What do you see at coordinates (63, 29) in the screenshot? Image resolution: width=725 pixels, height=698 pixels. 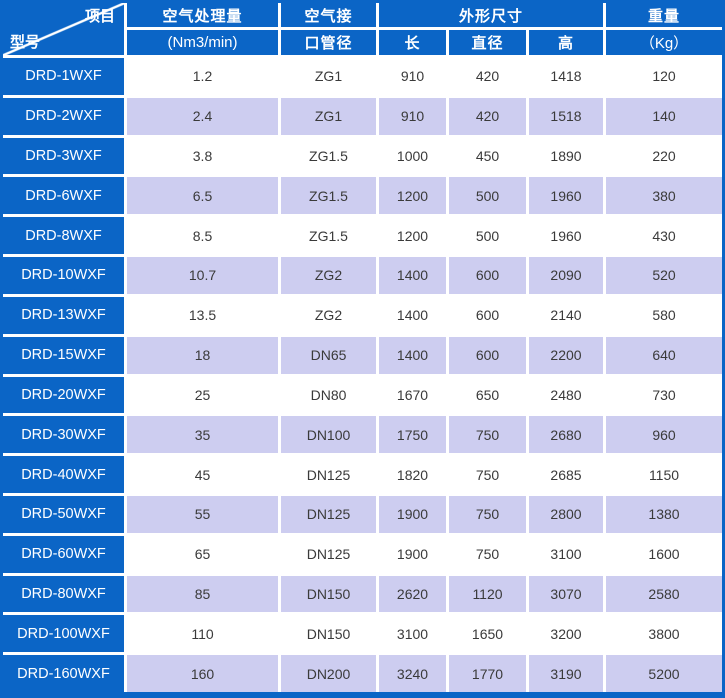 I see `corner-header-cell: 项目 型号` at bounding box center [63, 29].